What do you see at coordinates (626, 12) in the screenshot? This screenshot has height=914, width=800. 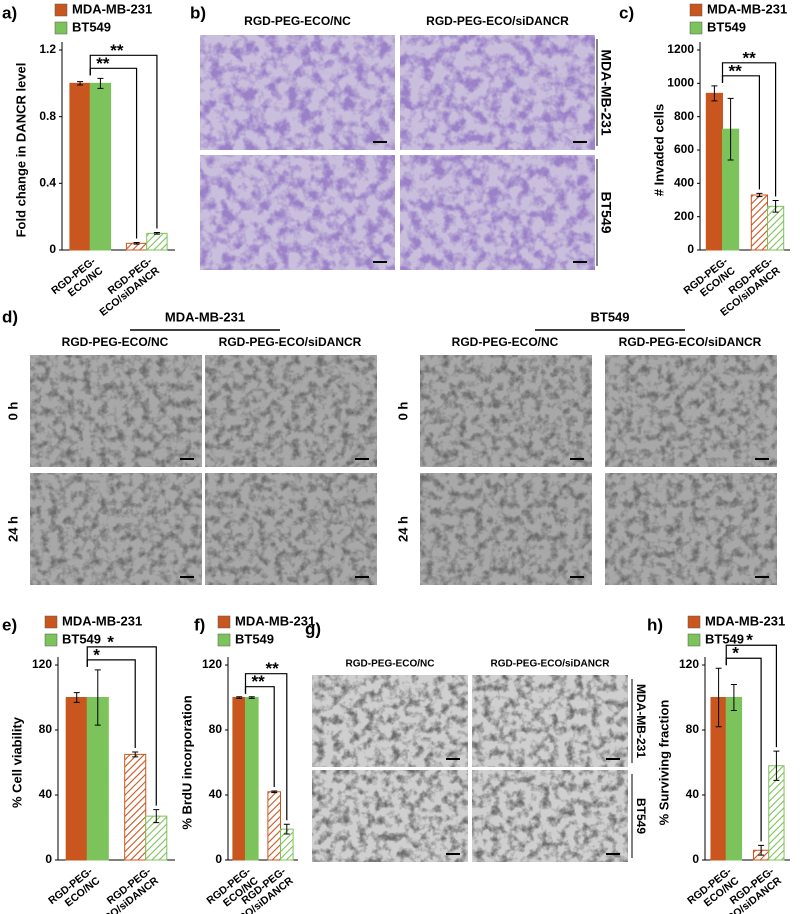 I see `panel-label: c)` at bounding box center [626, 12].